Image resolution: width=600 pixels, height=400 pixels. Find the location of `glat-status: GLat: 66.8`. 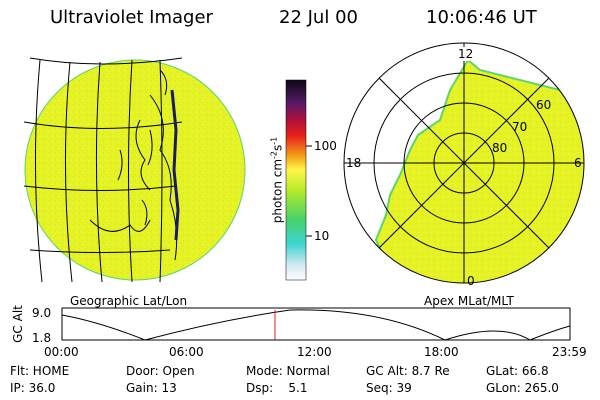

glat-status: GLat: 66.8 is located at coordinates (517, 371).